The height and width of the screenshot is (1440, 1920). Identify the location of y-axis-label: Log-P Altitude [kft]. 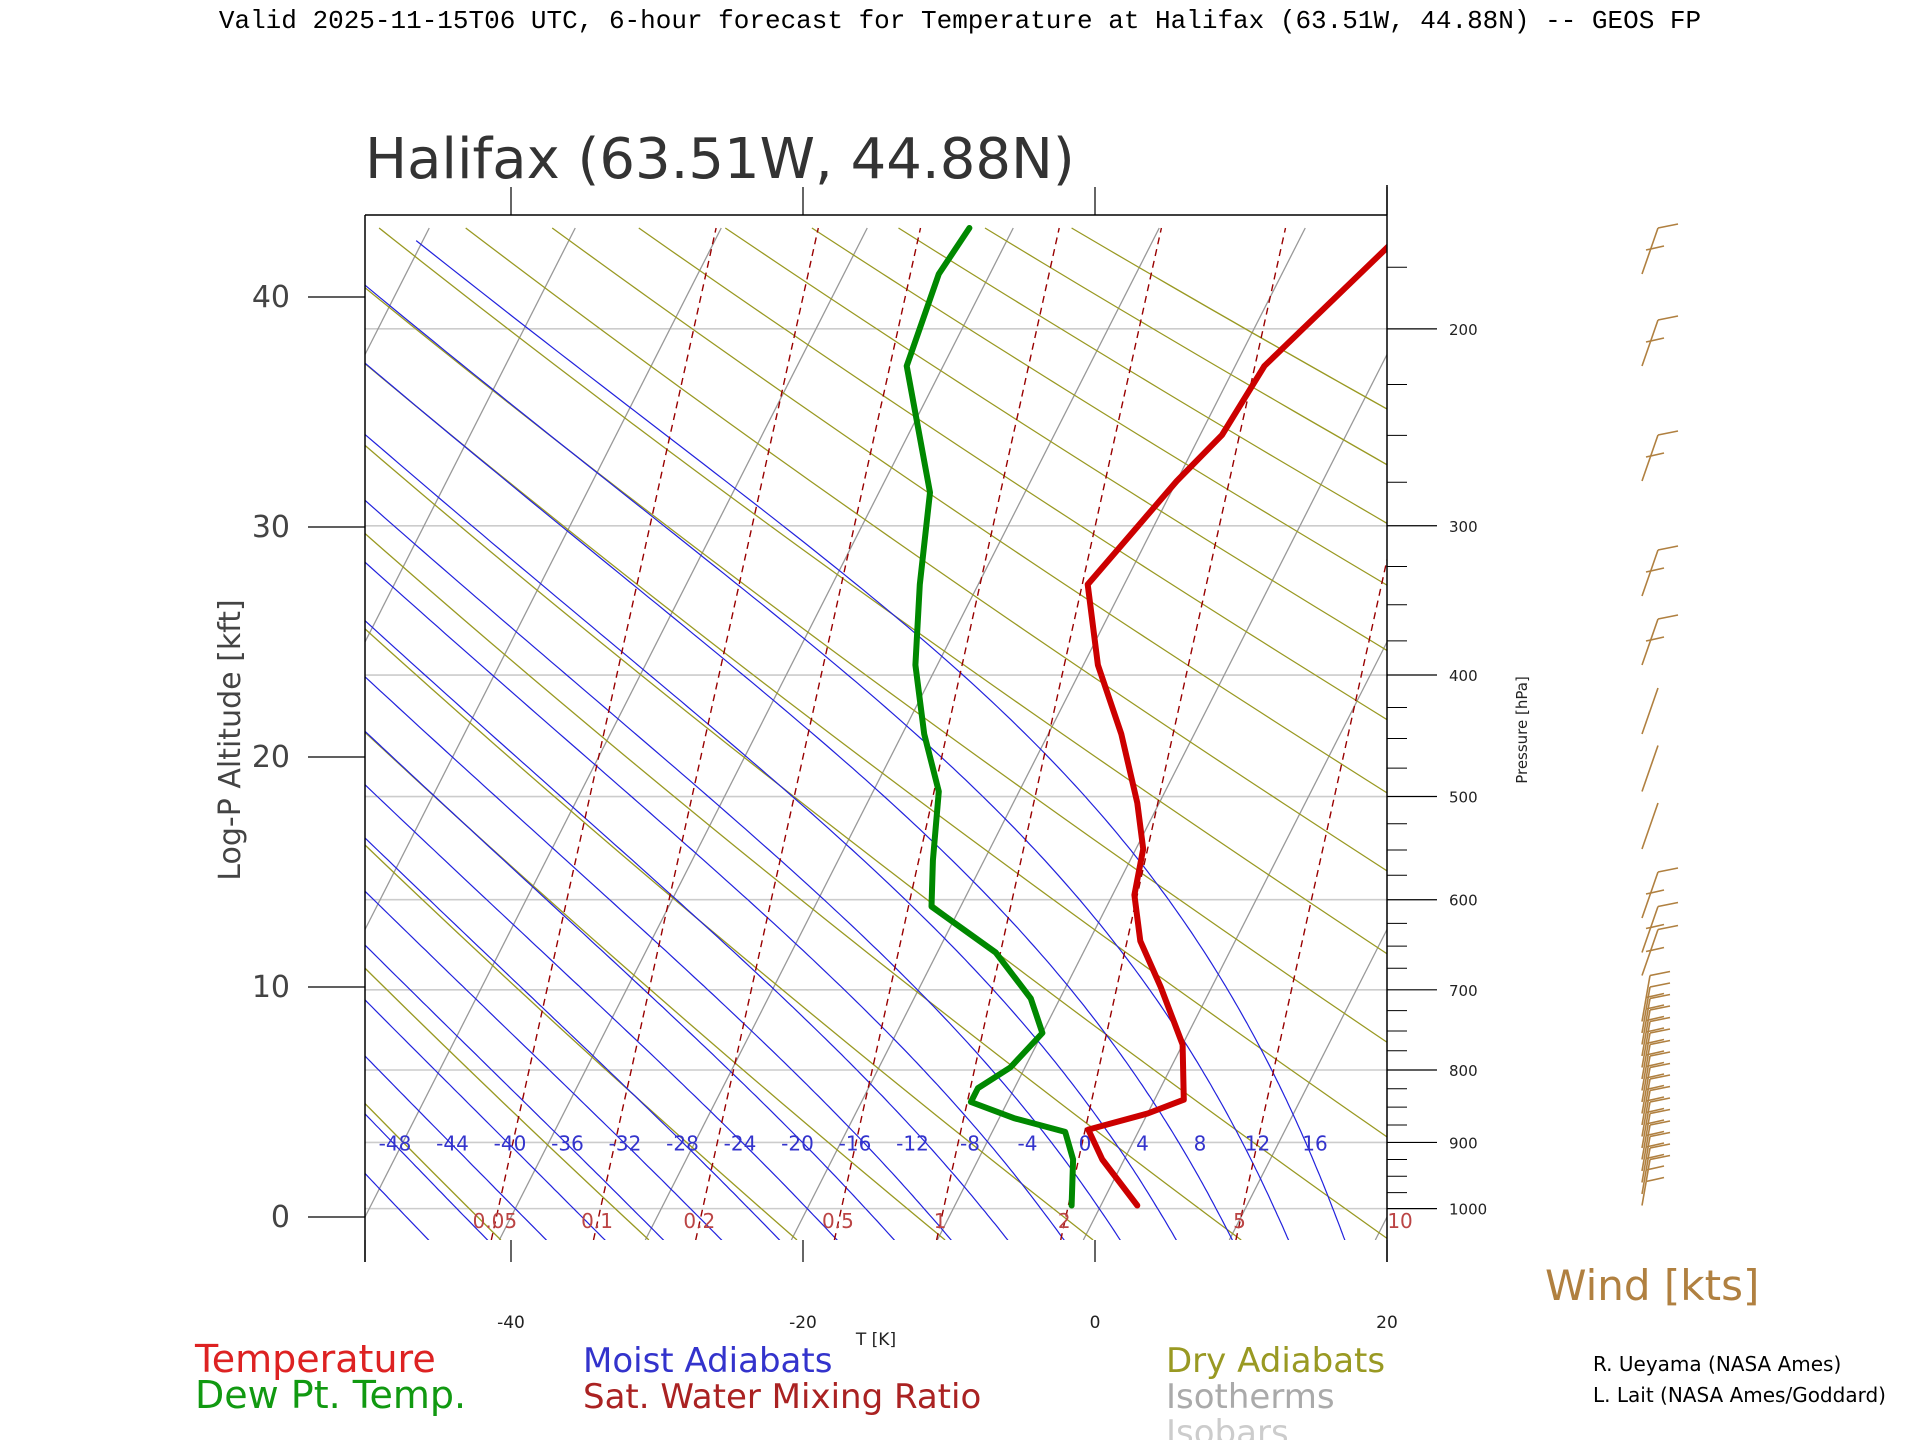
(230, 739).